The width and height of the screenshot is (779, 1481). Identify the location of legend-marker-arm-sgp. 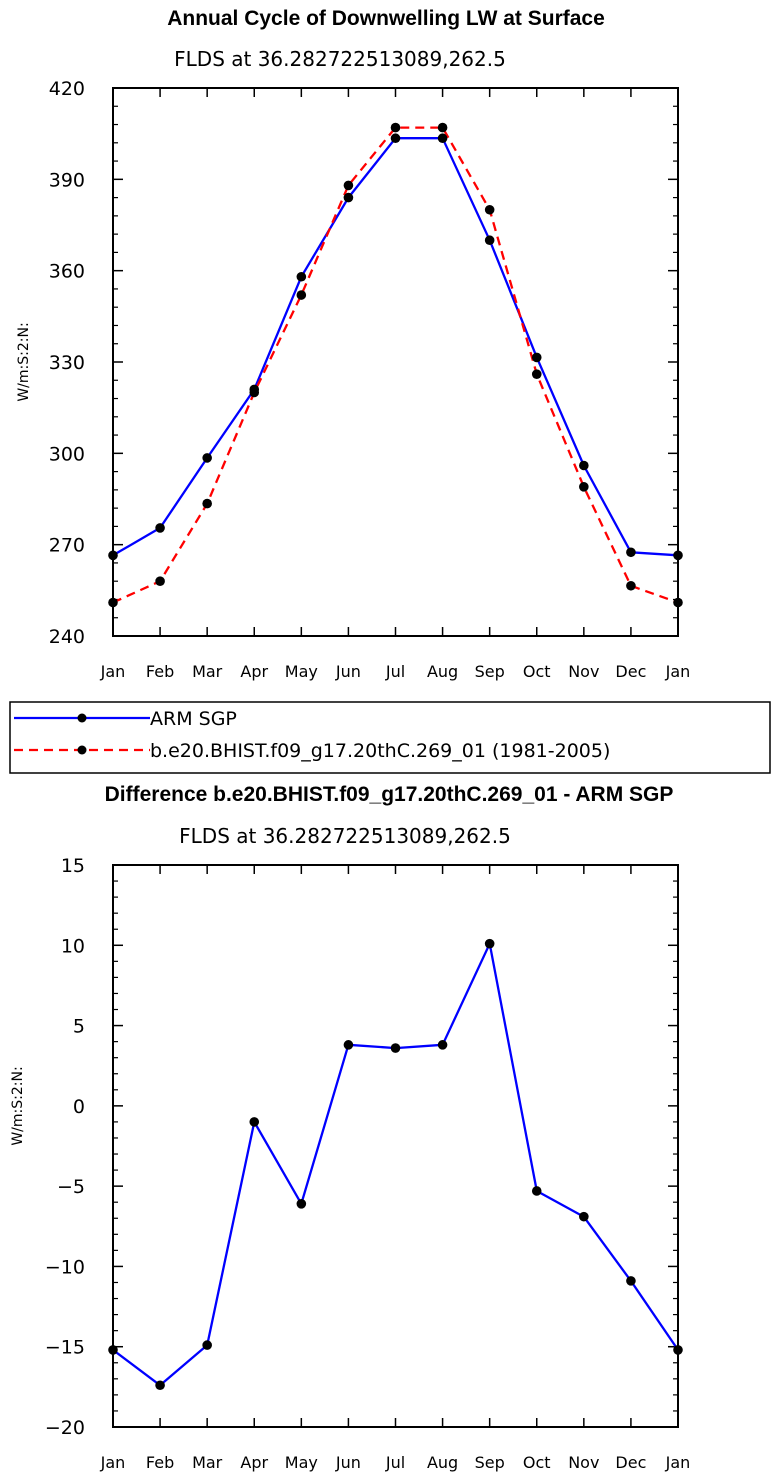
(82, 718).